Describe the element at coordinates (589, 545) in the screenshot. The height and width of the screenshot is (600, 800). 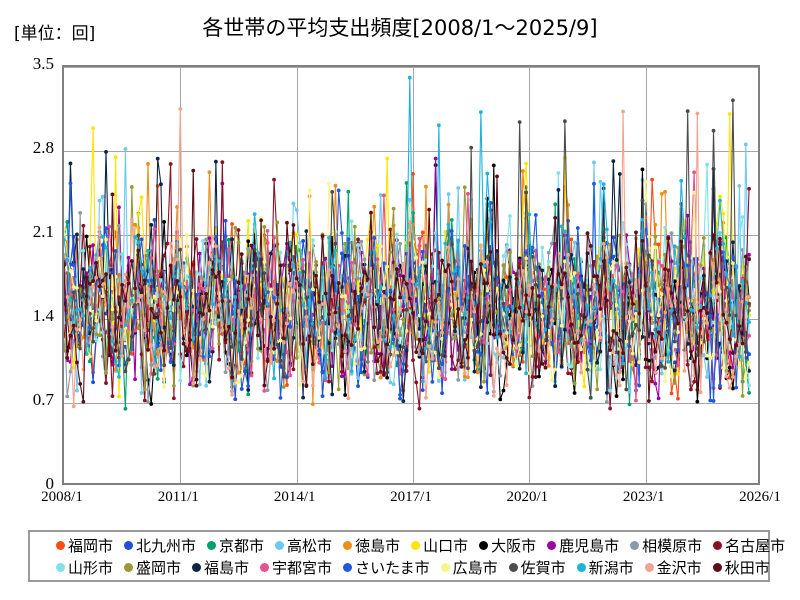
I see `legend-label: 鹿児島市` at that location.